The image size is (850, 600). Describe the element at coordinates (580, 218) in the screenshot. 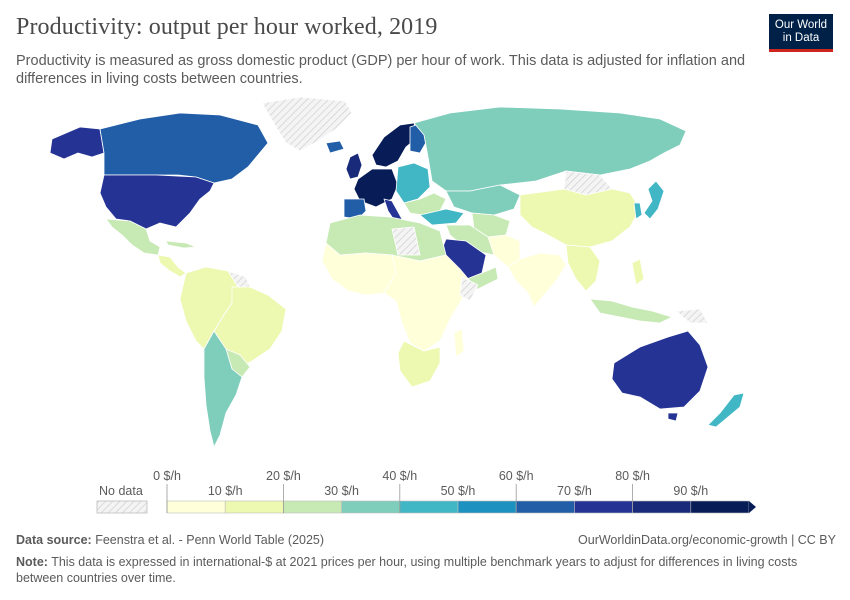

I see `country-china` at that location.